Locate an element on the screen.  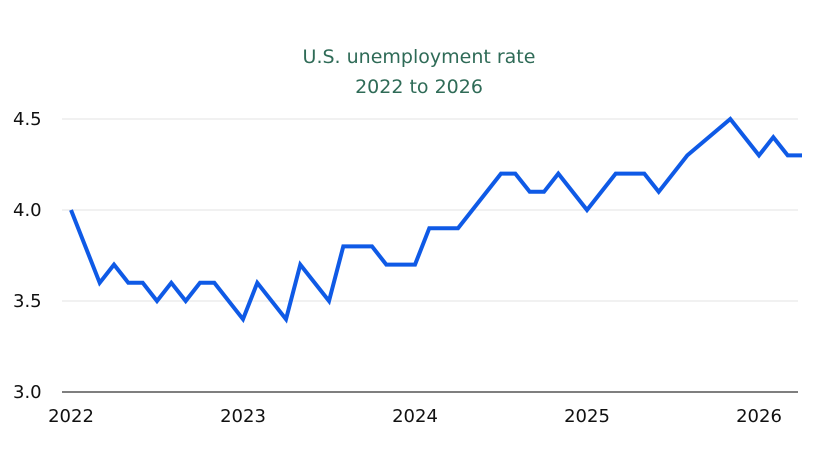
x-tick-label: 2023 is located at coordinates (243, 416).